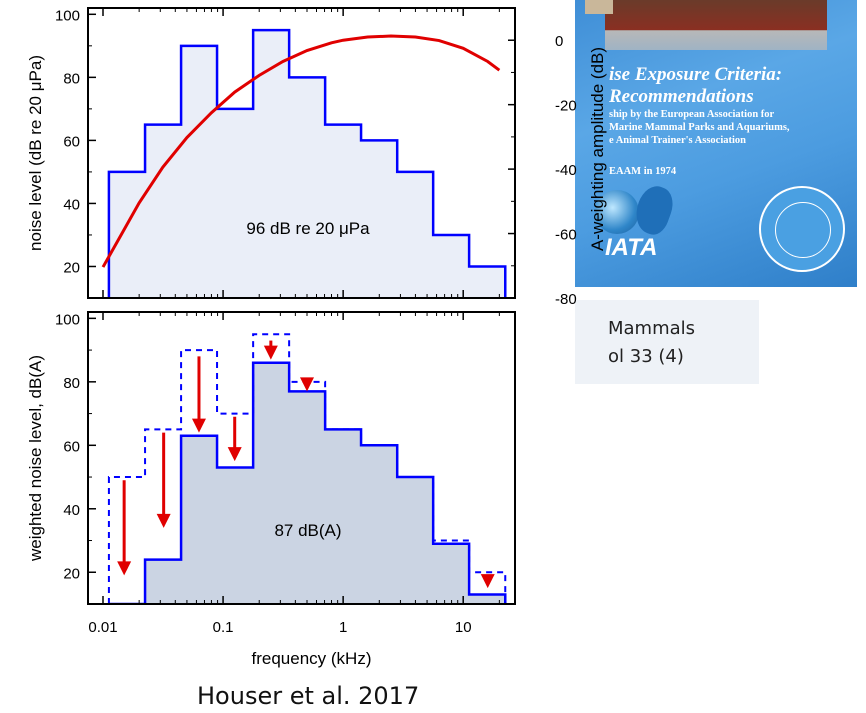 Image resolution: width=866 pixels, height=713 pixels. What do you see at coordinates (308, 228) in the screenshot?
I see `level-annotation: 96 dB re 20 μPa` at bounding box center [308, 228].